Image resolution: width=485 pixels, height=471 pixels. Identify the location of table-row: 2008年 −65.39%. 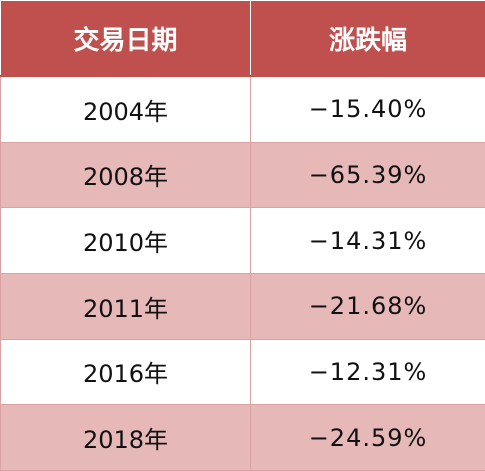
(242, 175).